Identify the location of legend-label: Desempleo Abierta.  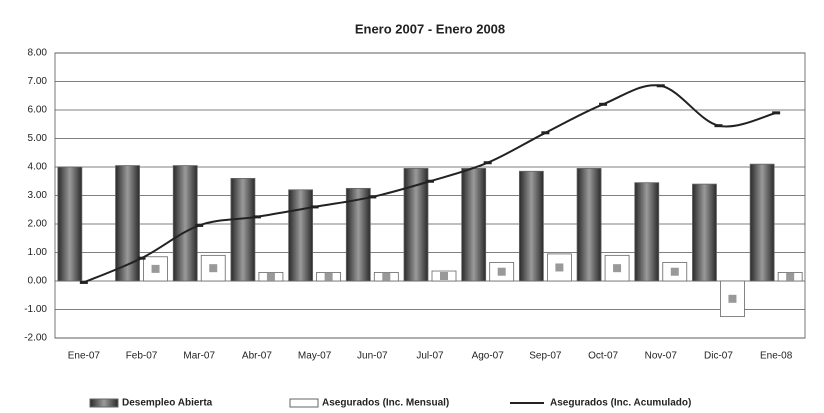
(167, 403).